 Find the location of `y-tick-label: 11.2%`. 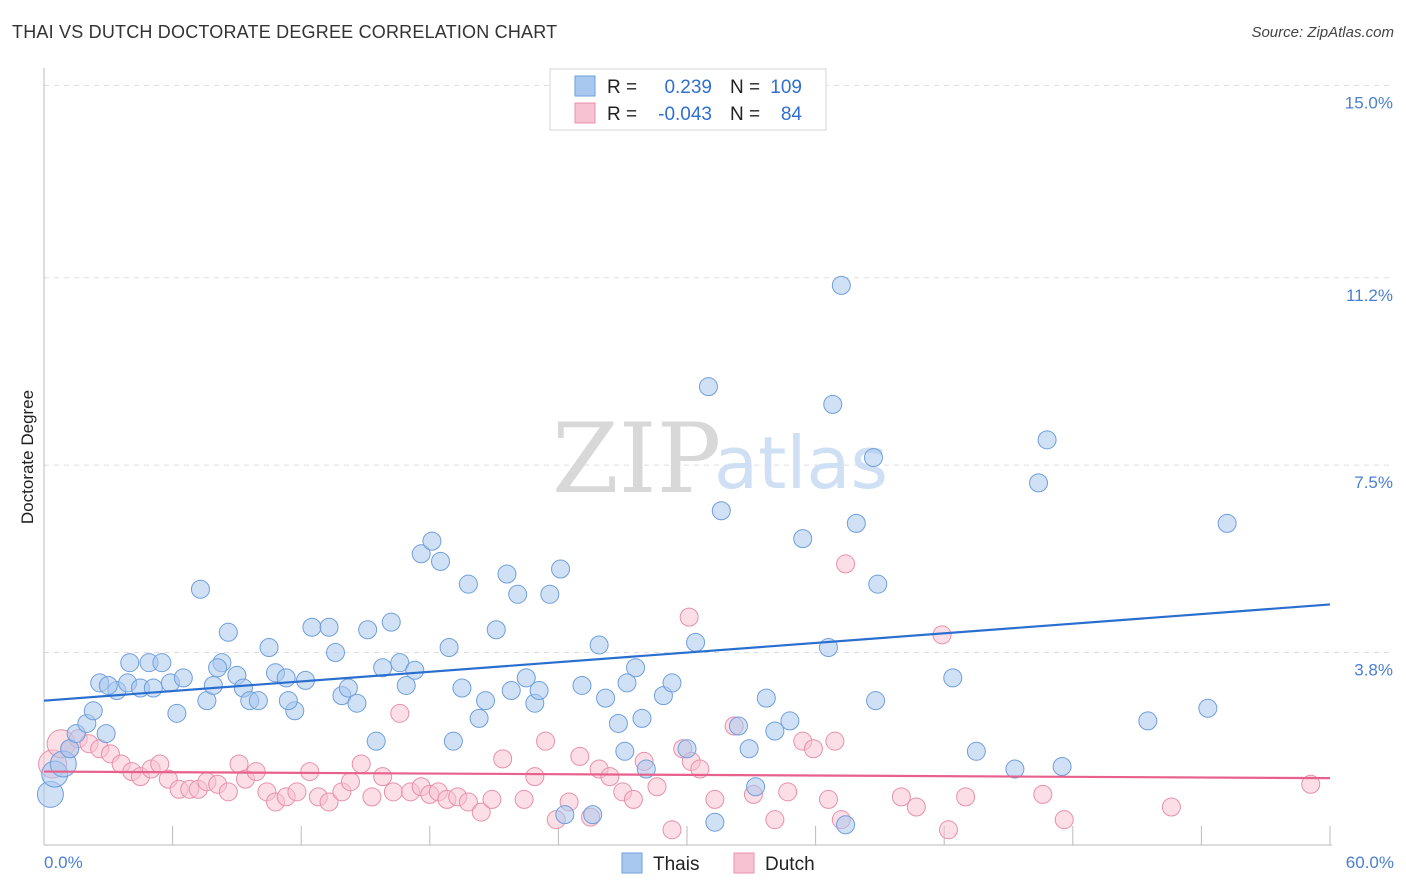

y-tick-label: 11.2% is located at coordinates (1369, 295).